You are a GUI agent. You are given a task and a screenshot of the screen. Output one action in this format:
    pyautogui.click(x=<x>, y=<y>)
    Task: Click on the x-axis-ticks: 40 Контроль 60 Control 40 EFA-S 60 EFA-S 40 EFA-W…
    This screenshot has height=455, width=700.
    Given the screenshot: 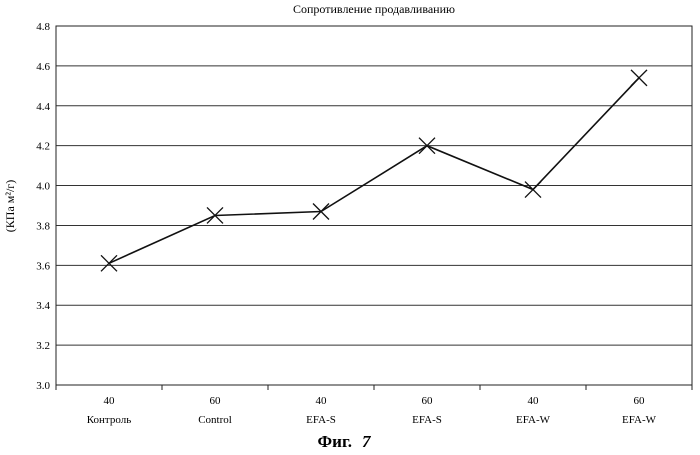 What is the action you would take?
    pyautogui.click(x=374, y=405)
    